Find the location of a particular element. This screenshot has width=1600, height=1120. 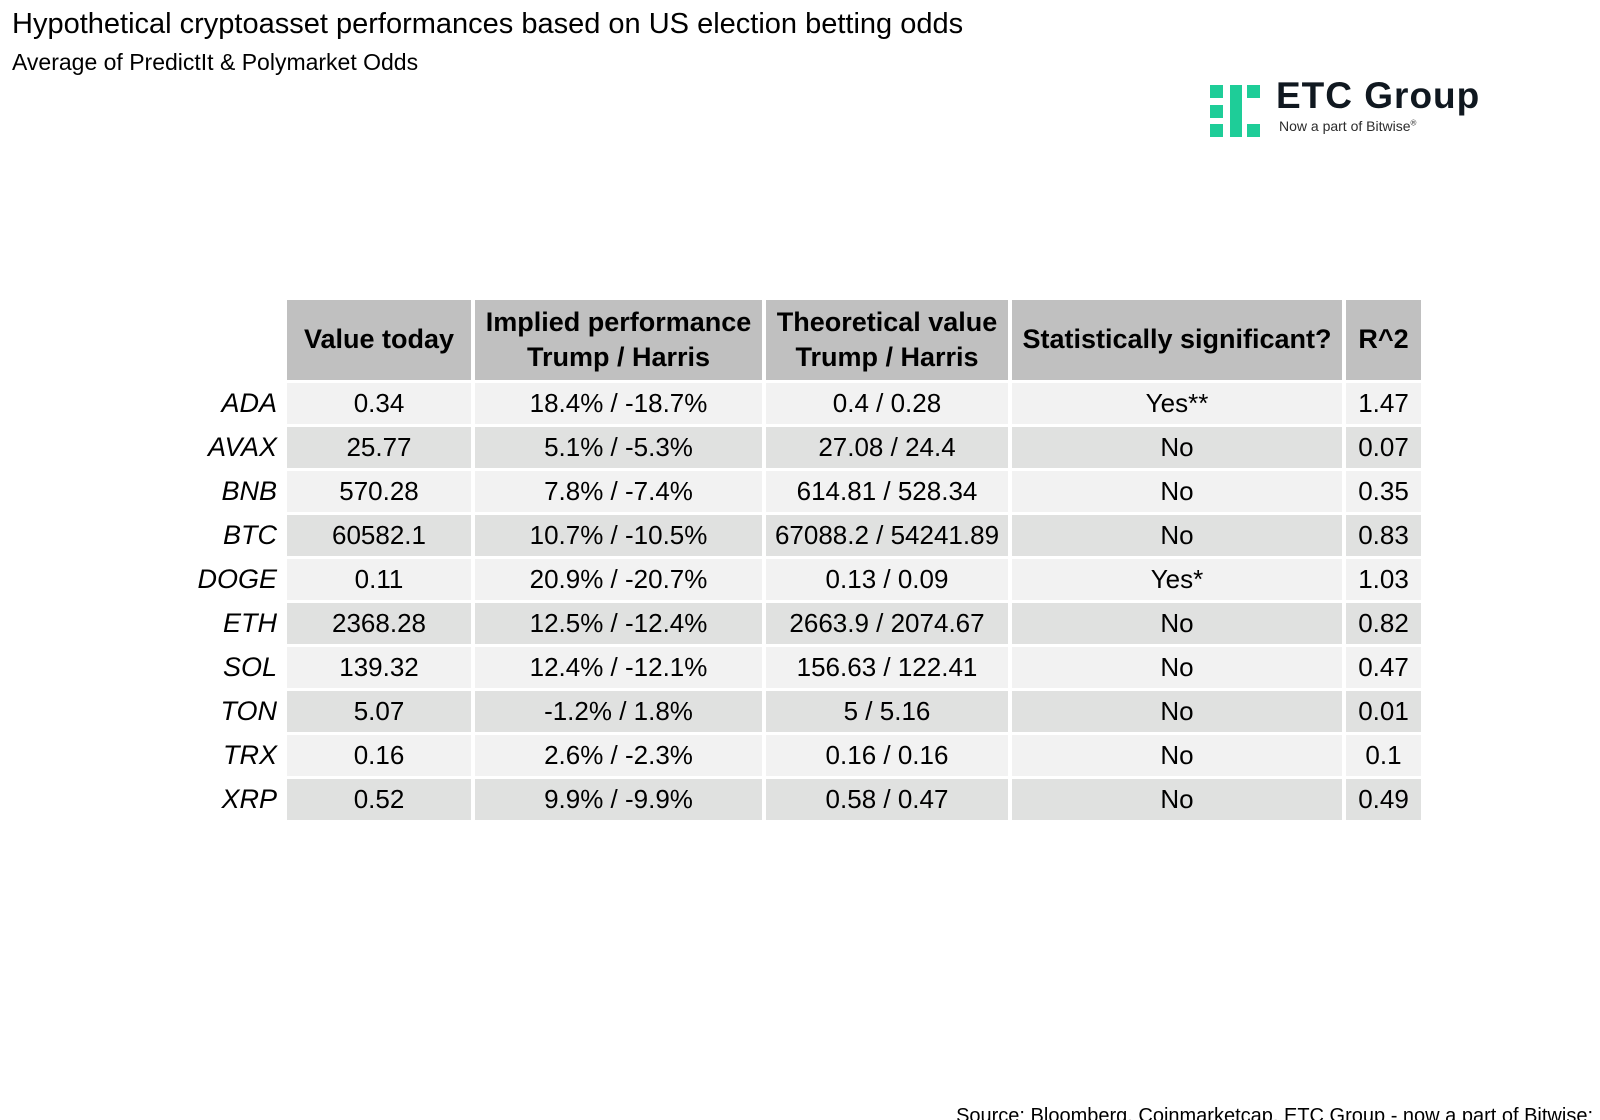

asset-label: XRP is located at coordinates (249, 799).